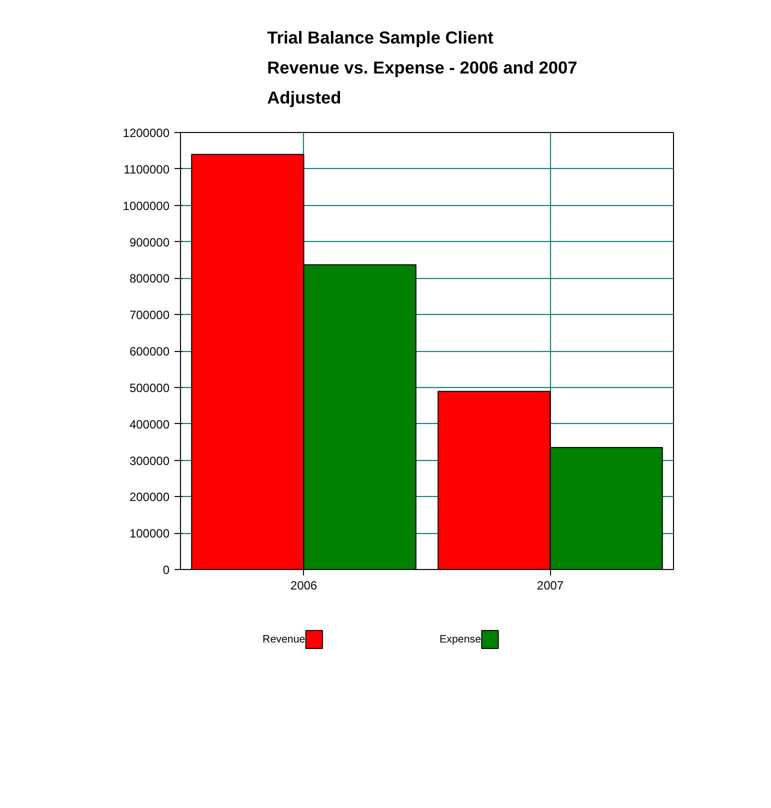  What do you see at coordinates (149, 351) in the screenshot?
I see `y-tick-label: 600000` at bounding box center [149, 351].